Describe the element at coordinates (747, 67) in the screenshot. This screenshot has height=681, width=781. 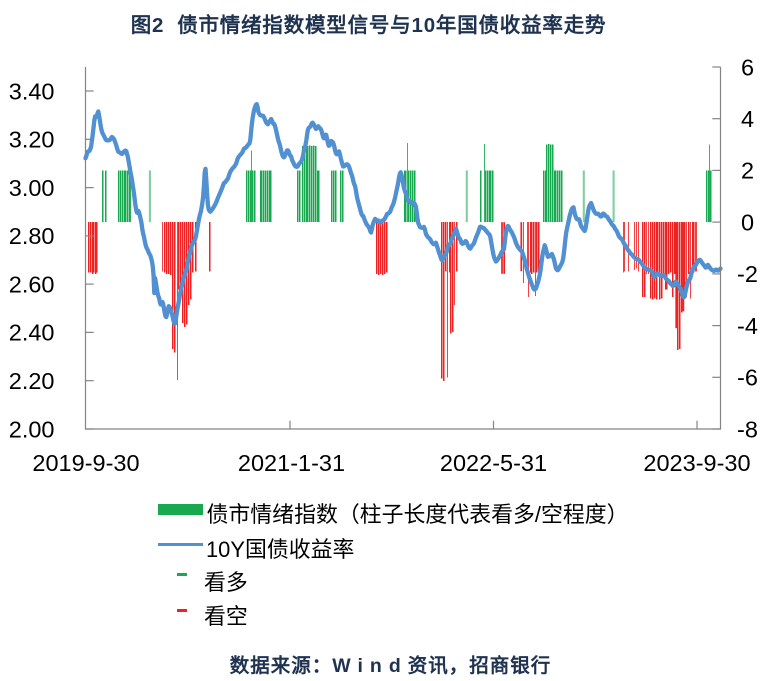
I see `svg-text: 6` at that location.